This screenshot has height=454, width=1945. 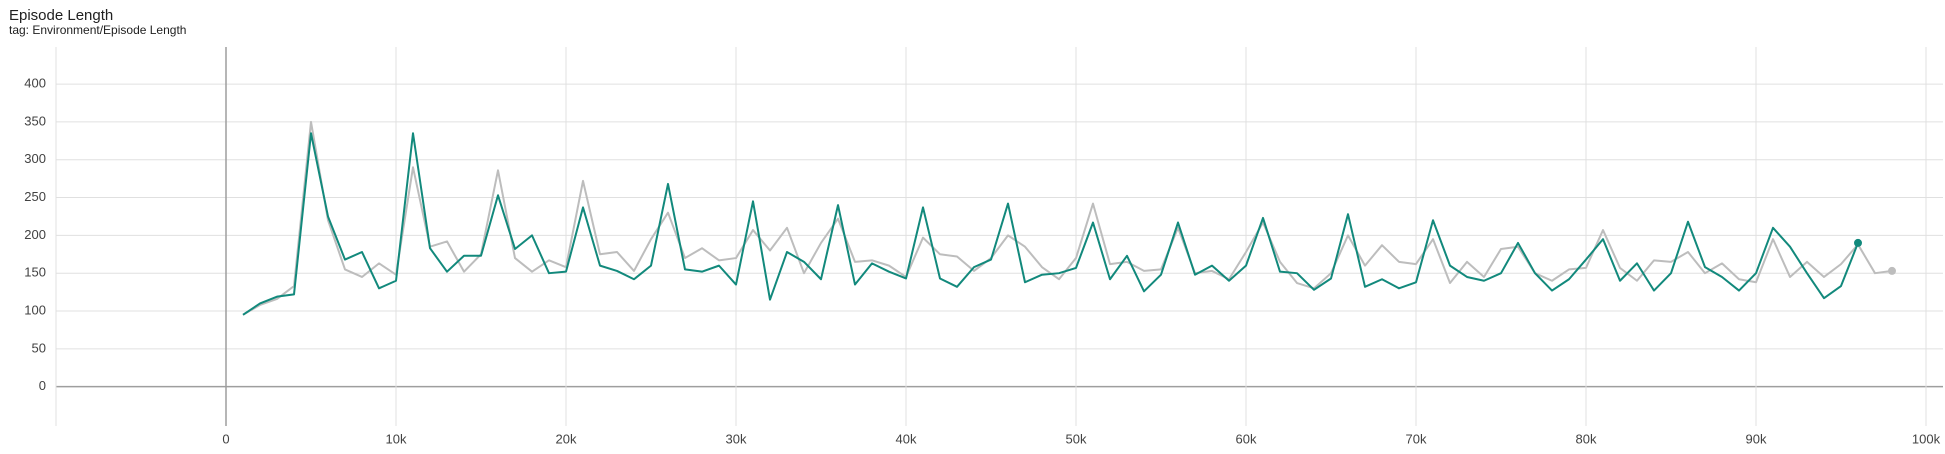 I want to click on x-tick-label: 20k, so click(x=566, y=438).